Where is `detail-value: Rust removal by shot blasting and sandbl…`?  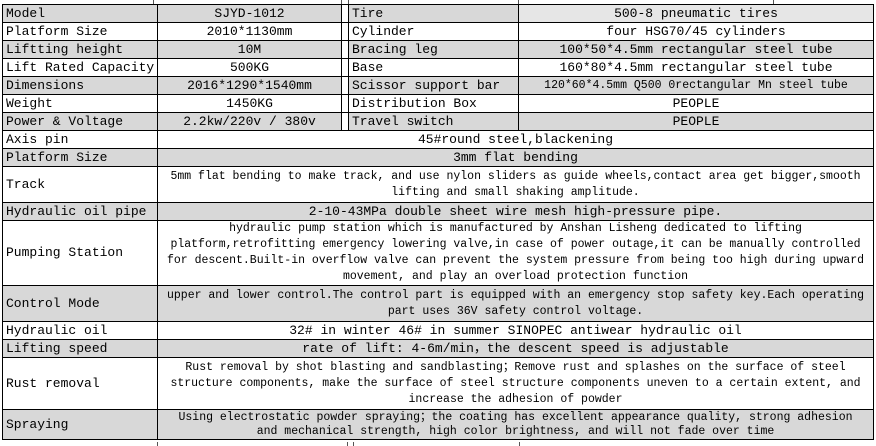 detail-value: Rust removal by shot blasting and sandbl… is located at coordinates (515, 383).